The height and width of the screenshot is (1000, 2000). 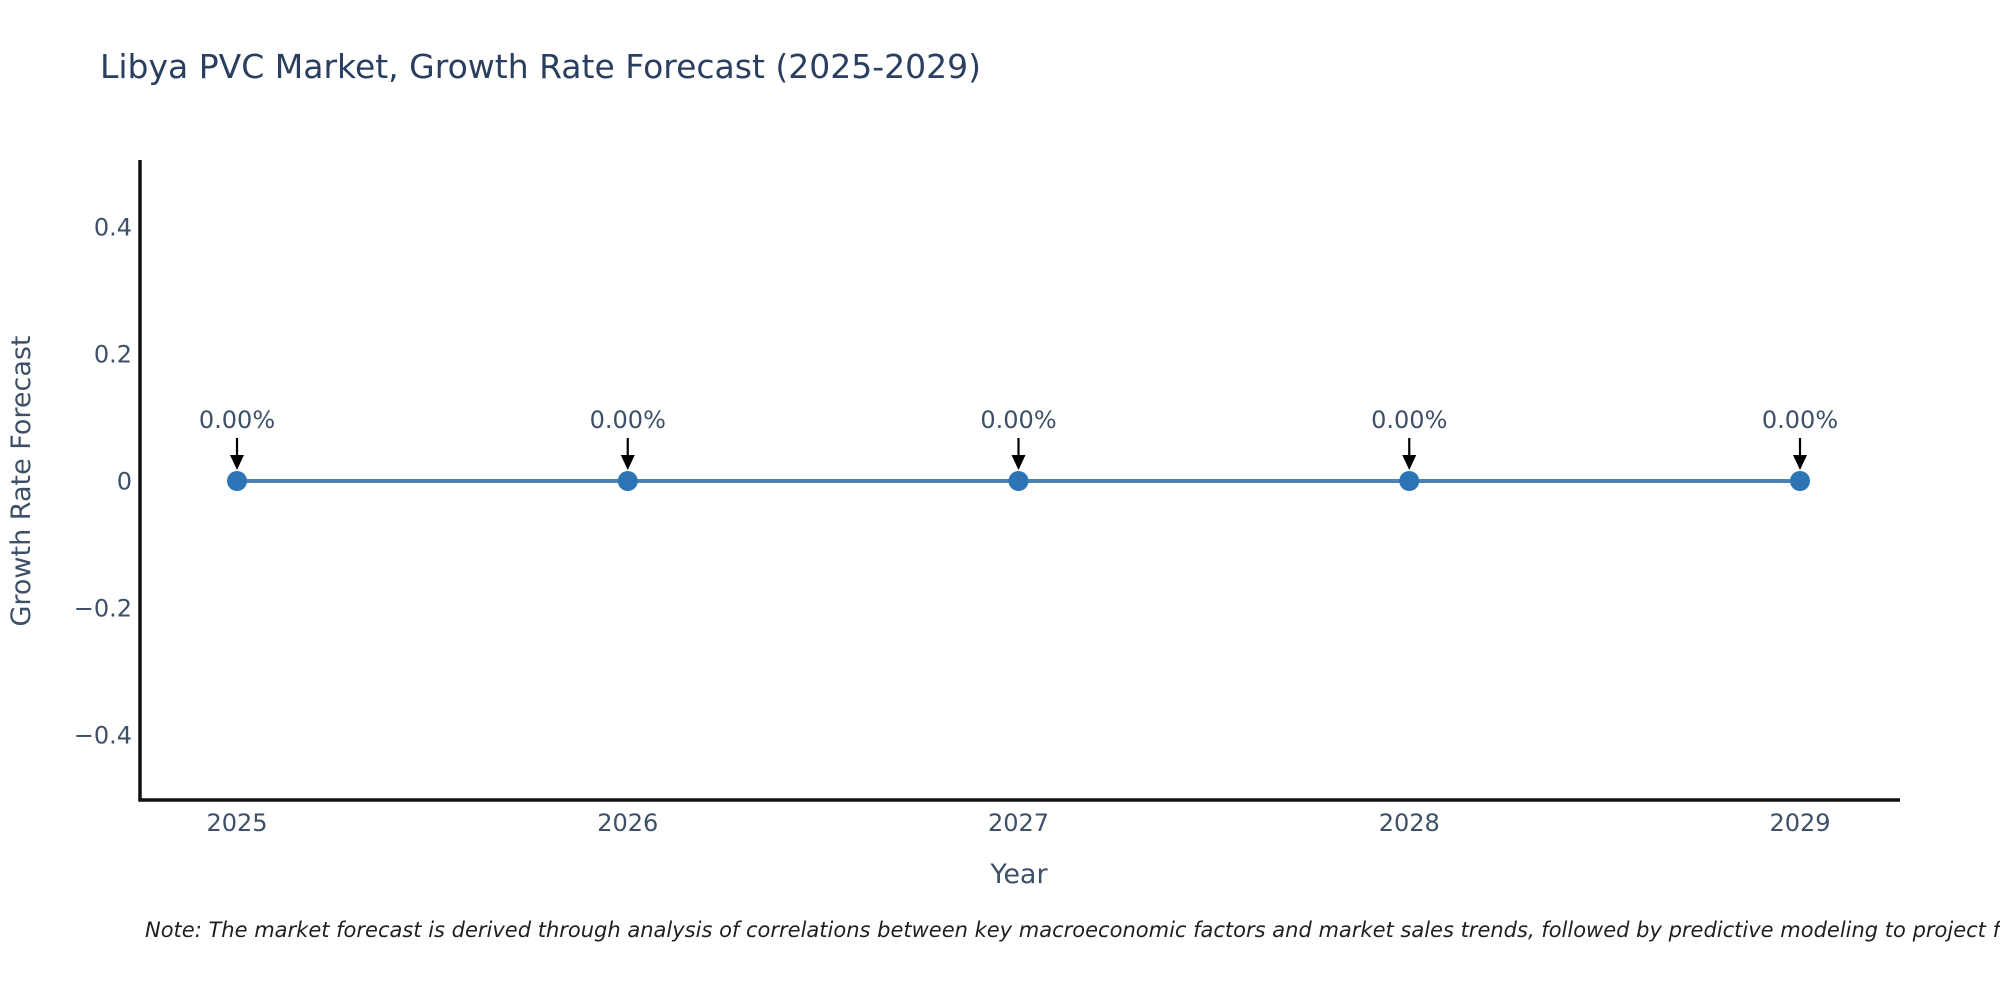 I want to click on y-tick-label: −0.4, so click(x=103, y=736).